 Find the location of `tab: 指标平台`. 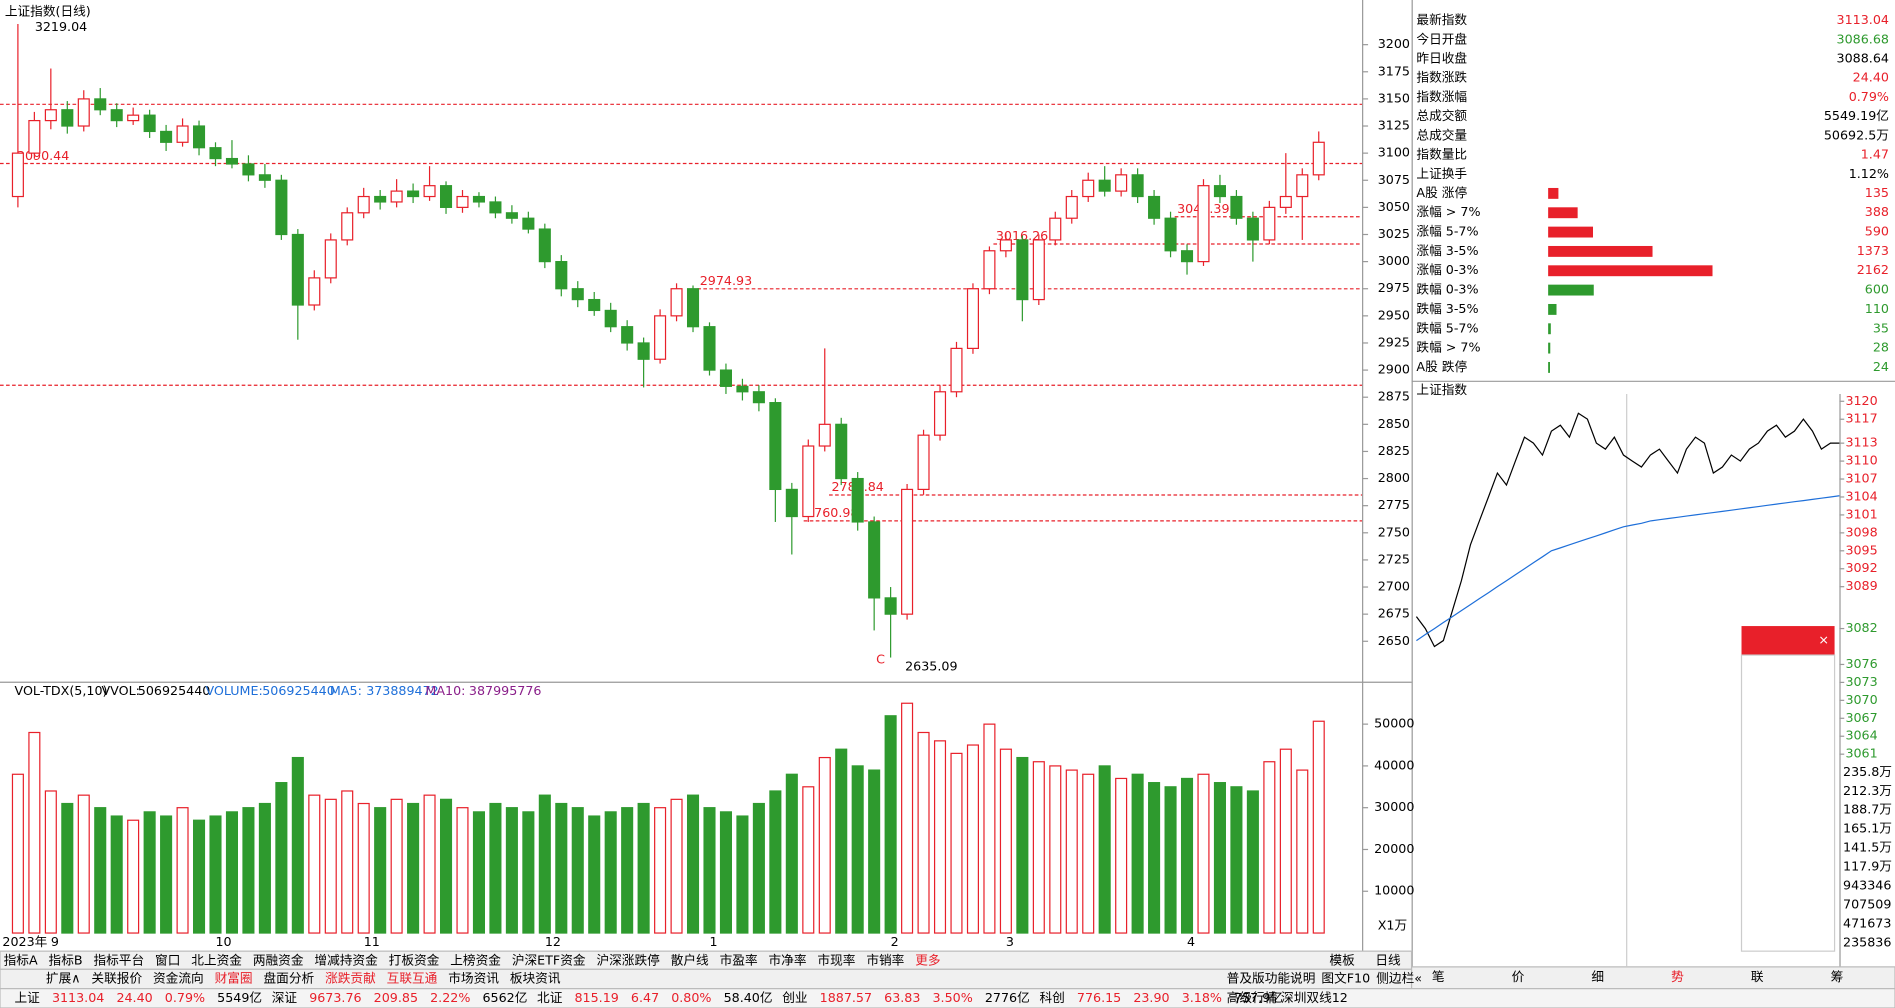

tab: 指标平台 is located at coordinates (118, 959).